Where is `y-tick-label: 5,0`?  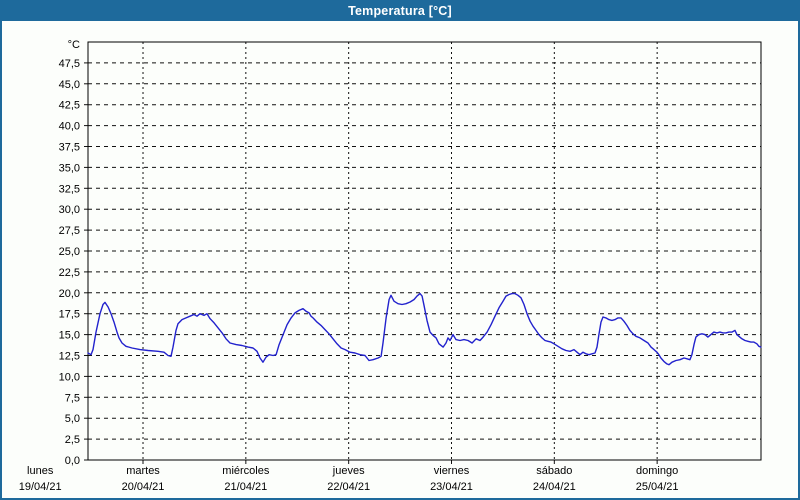
y-tick-label: 5,0 is located at coordinates (72, 419).